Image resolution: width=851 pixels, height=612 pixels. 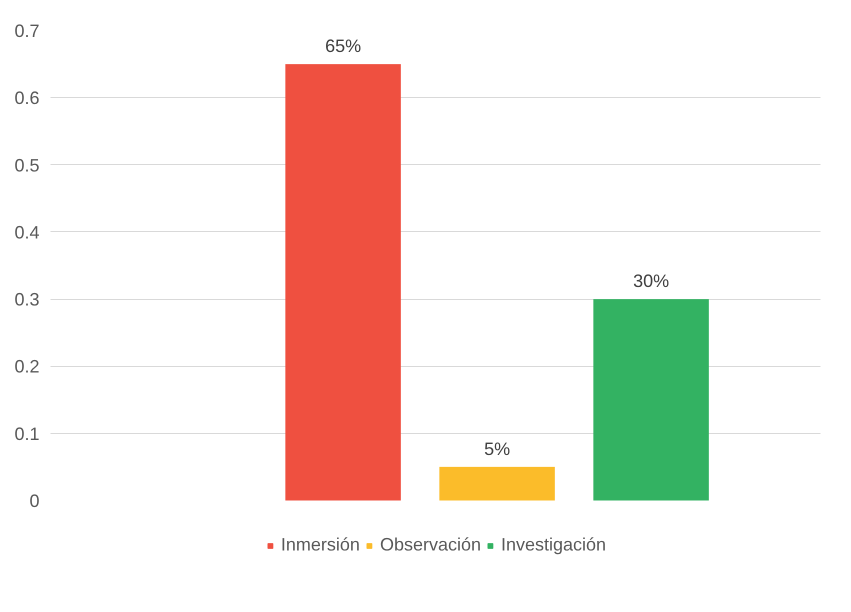 What do you see at coordinates (27, 232) in the screenshot?
I see `y-tick-label: 0.4` at bounding box center [27, 232].